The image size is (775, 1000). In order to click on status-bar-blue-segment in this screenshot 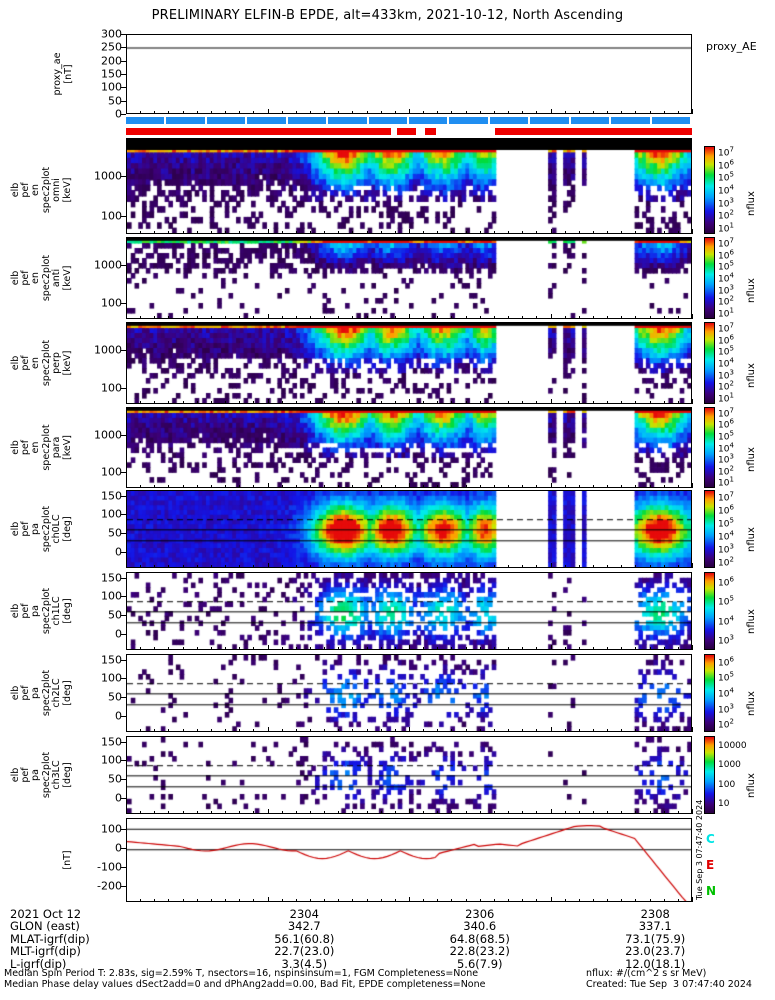, I will do `click(509, 120)`.